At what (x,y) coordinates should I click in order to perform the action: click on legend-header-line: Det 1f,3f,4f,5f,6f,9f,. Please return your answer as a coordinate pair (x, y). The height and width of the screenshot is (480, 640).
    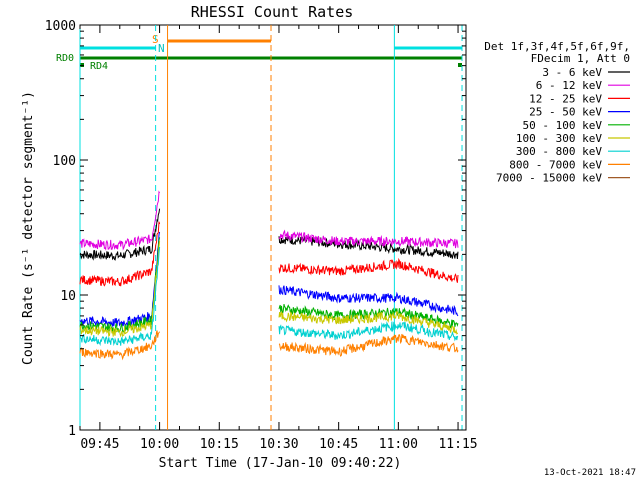
    Looking at the image, I should click on (557, 46).